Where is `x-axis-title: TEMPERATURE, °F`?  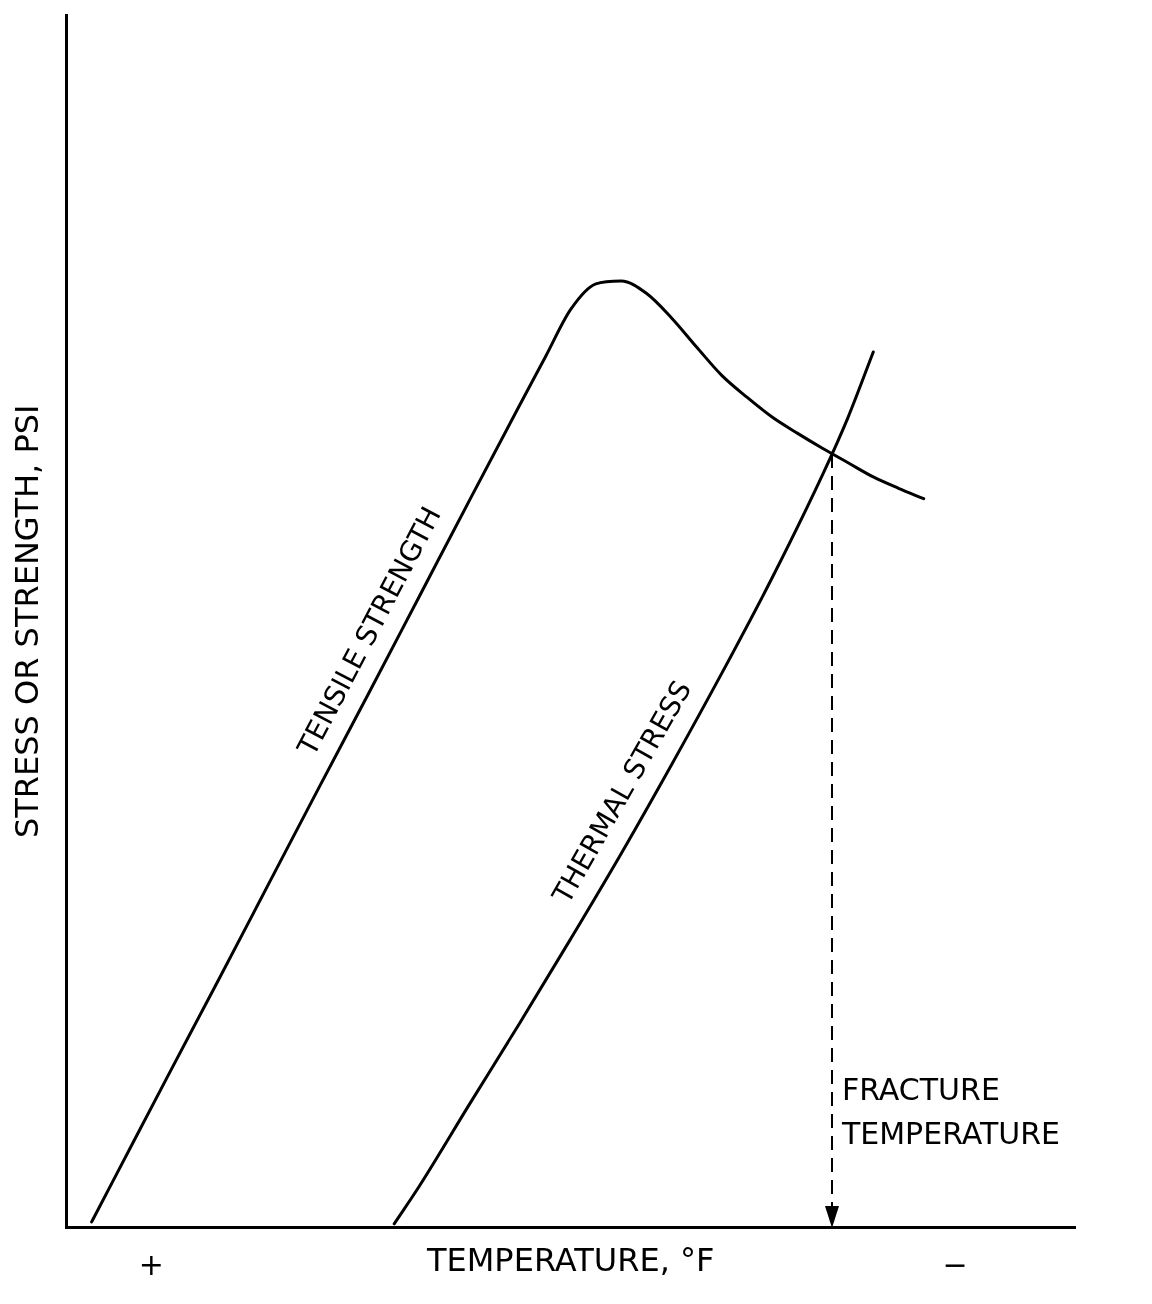
x-axis-title: TEMPERATURE, °F is located at coordinates (570, 1260).